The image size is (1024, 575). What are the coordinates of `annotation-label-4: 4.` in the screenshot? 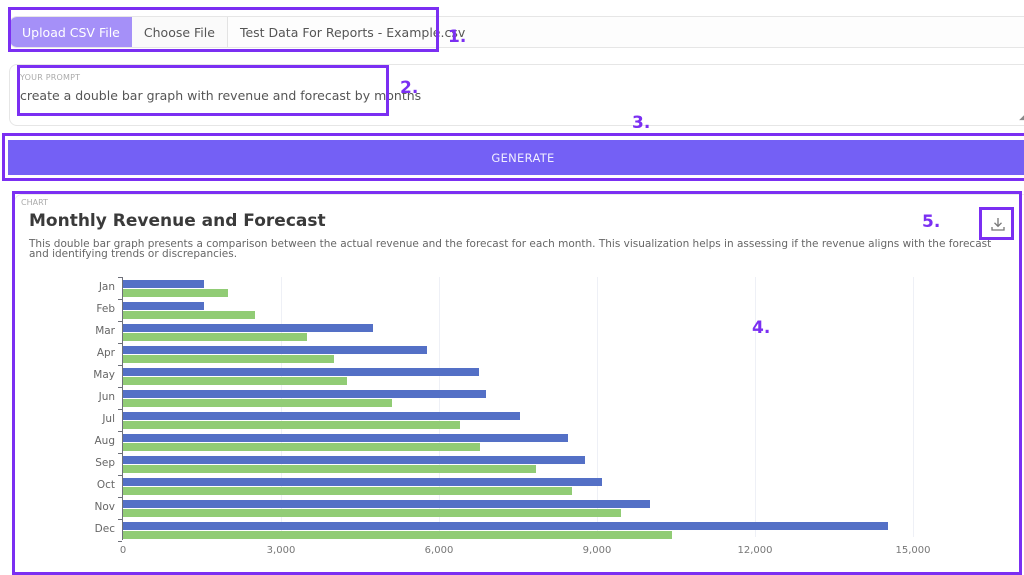 It's located at (761, 328).